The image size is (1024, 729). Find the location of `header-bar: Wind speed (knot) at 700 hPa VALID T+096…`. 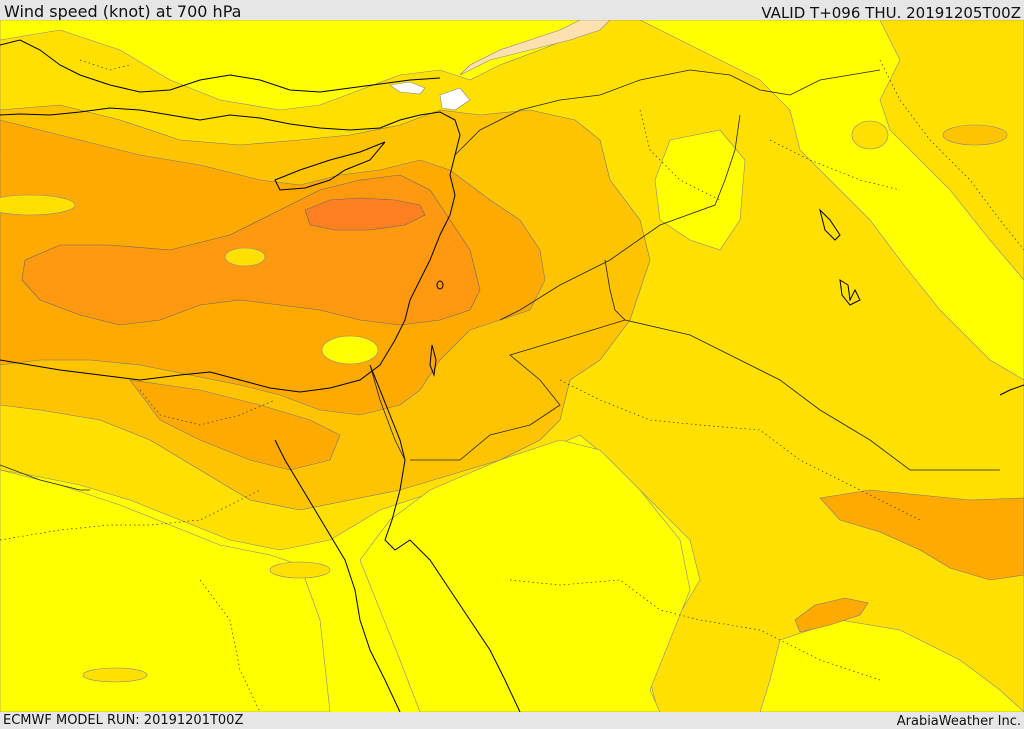

header-bar: Wind speed (knot) at 700 hPa VALID T+096… is located at coordinates (512, 11).